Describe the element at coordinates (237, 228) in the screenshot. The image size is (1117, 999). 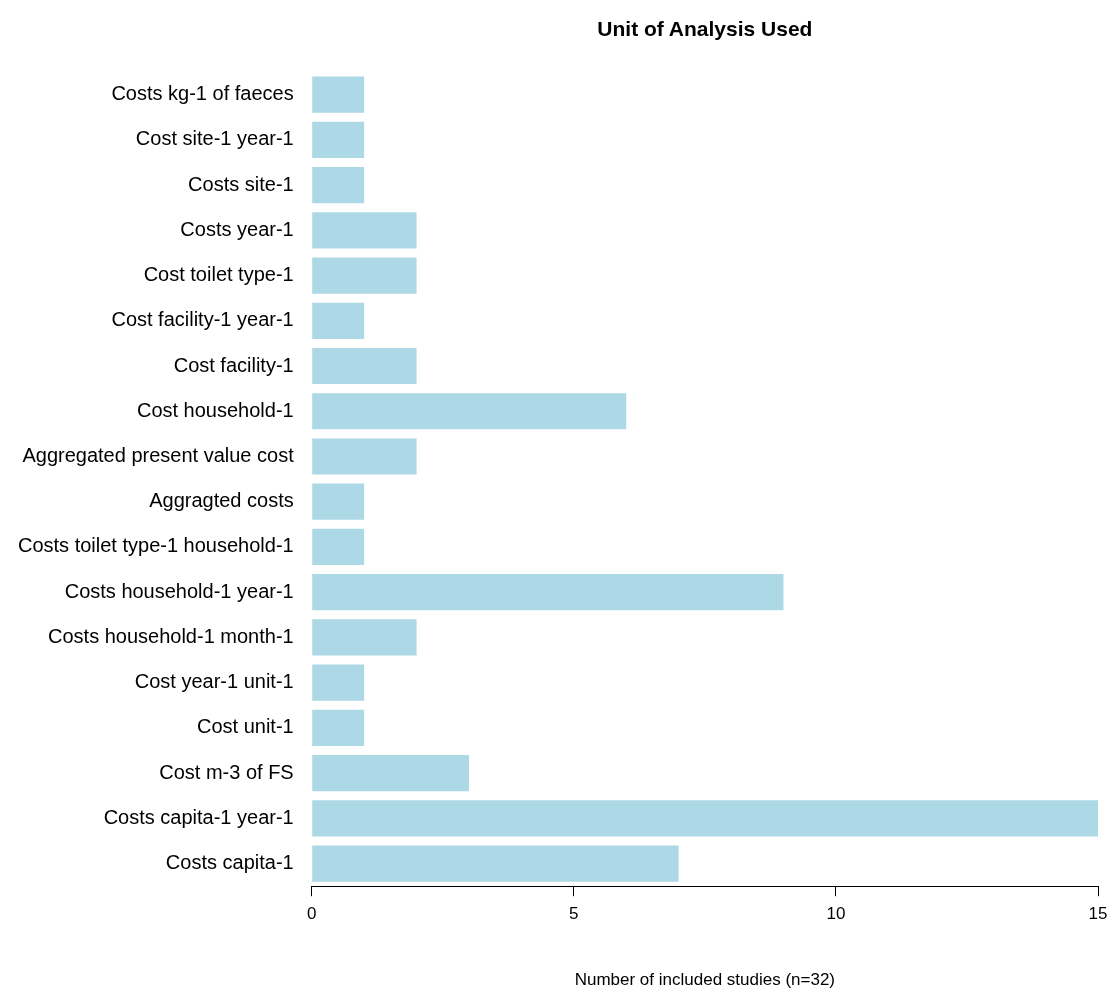
I see `y-tick-label: Costs year-1` at that location.